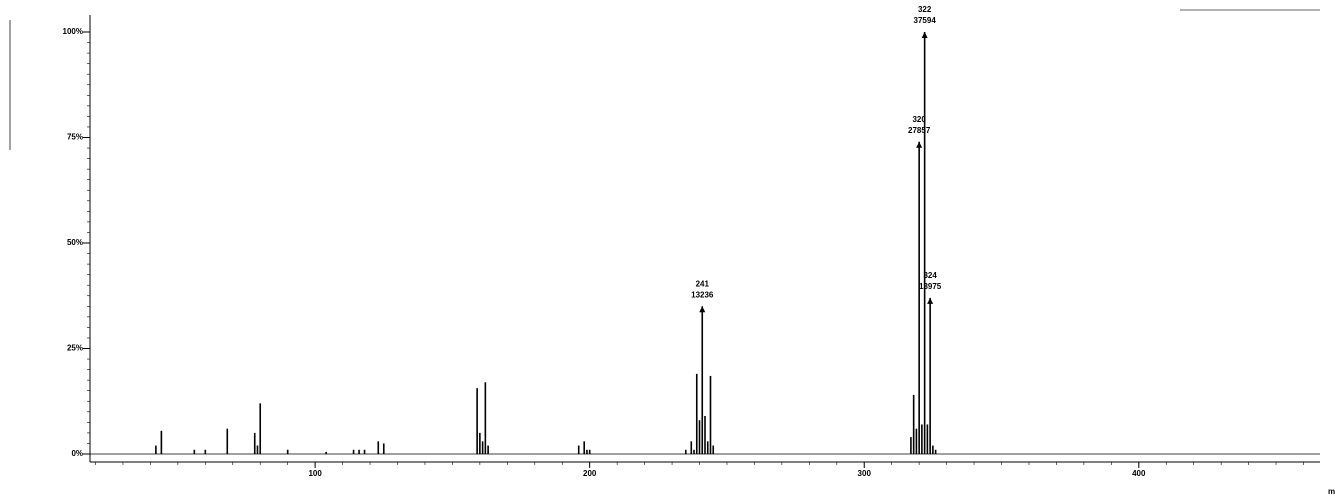  I want to click on peak-mz-label: 322, so click(925, 9).